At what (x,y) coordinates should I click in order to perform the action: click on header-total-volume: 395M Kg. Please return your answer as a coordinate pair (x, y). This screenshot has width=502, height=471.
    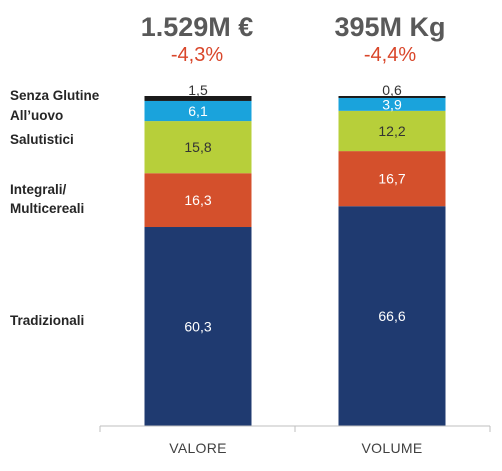
    Looking at the image, I should click on (390, 27).